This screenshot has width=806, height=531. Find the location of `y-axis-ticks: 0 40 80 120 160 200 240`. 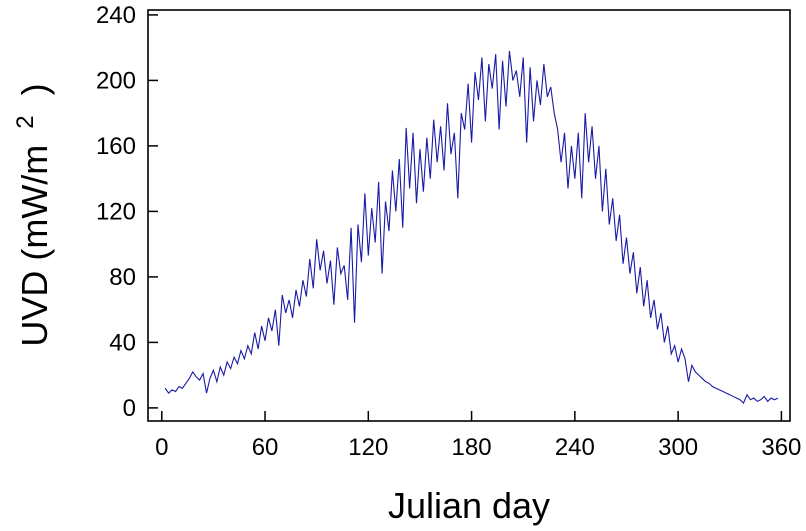

y-axis-ticks: 0 40 80 120 160 200 240 is located at coordinates (127, 212).